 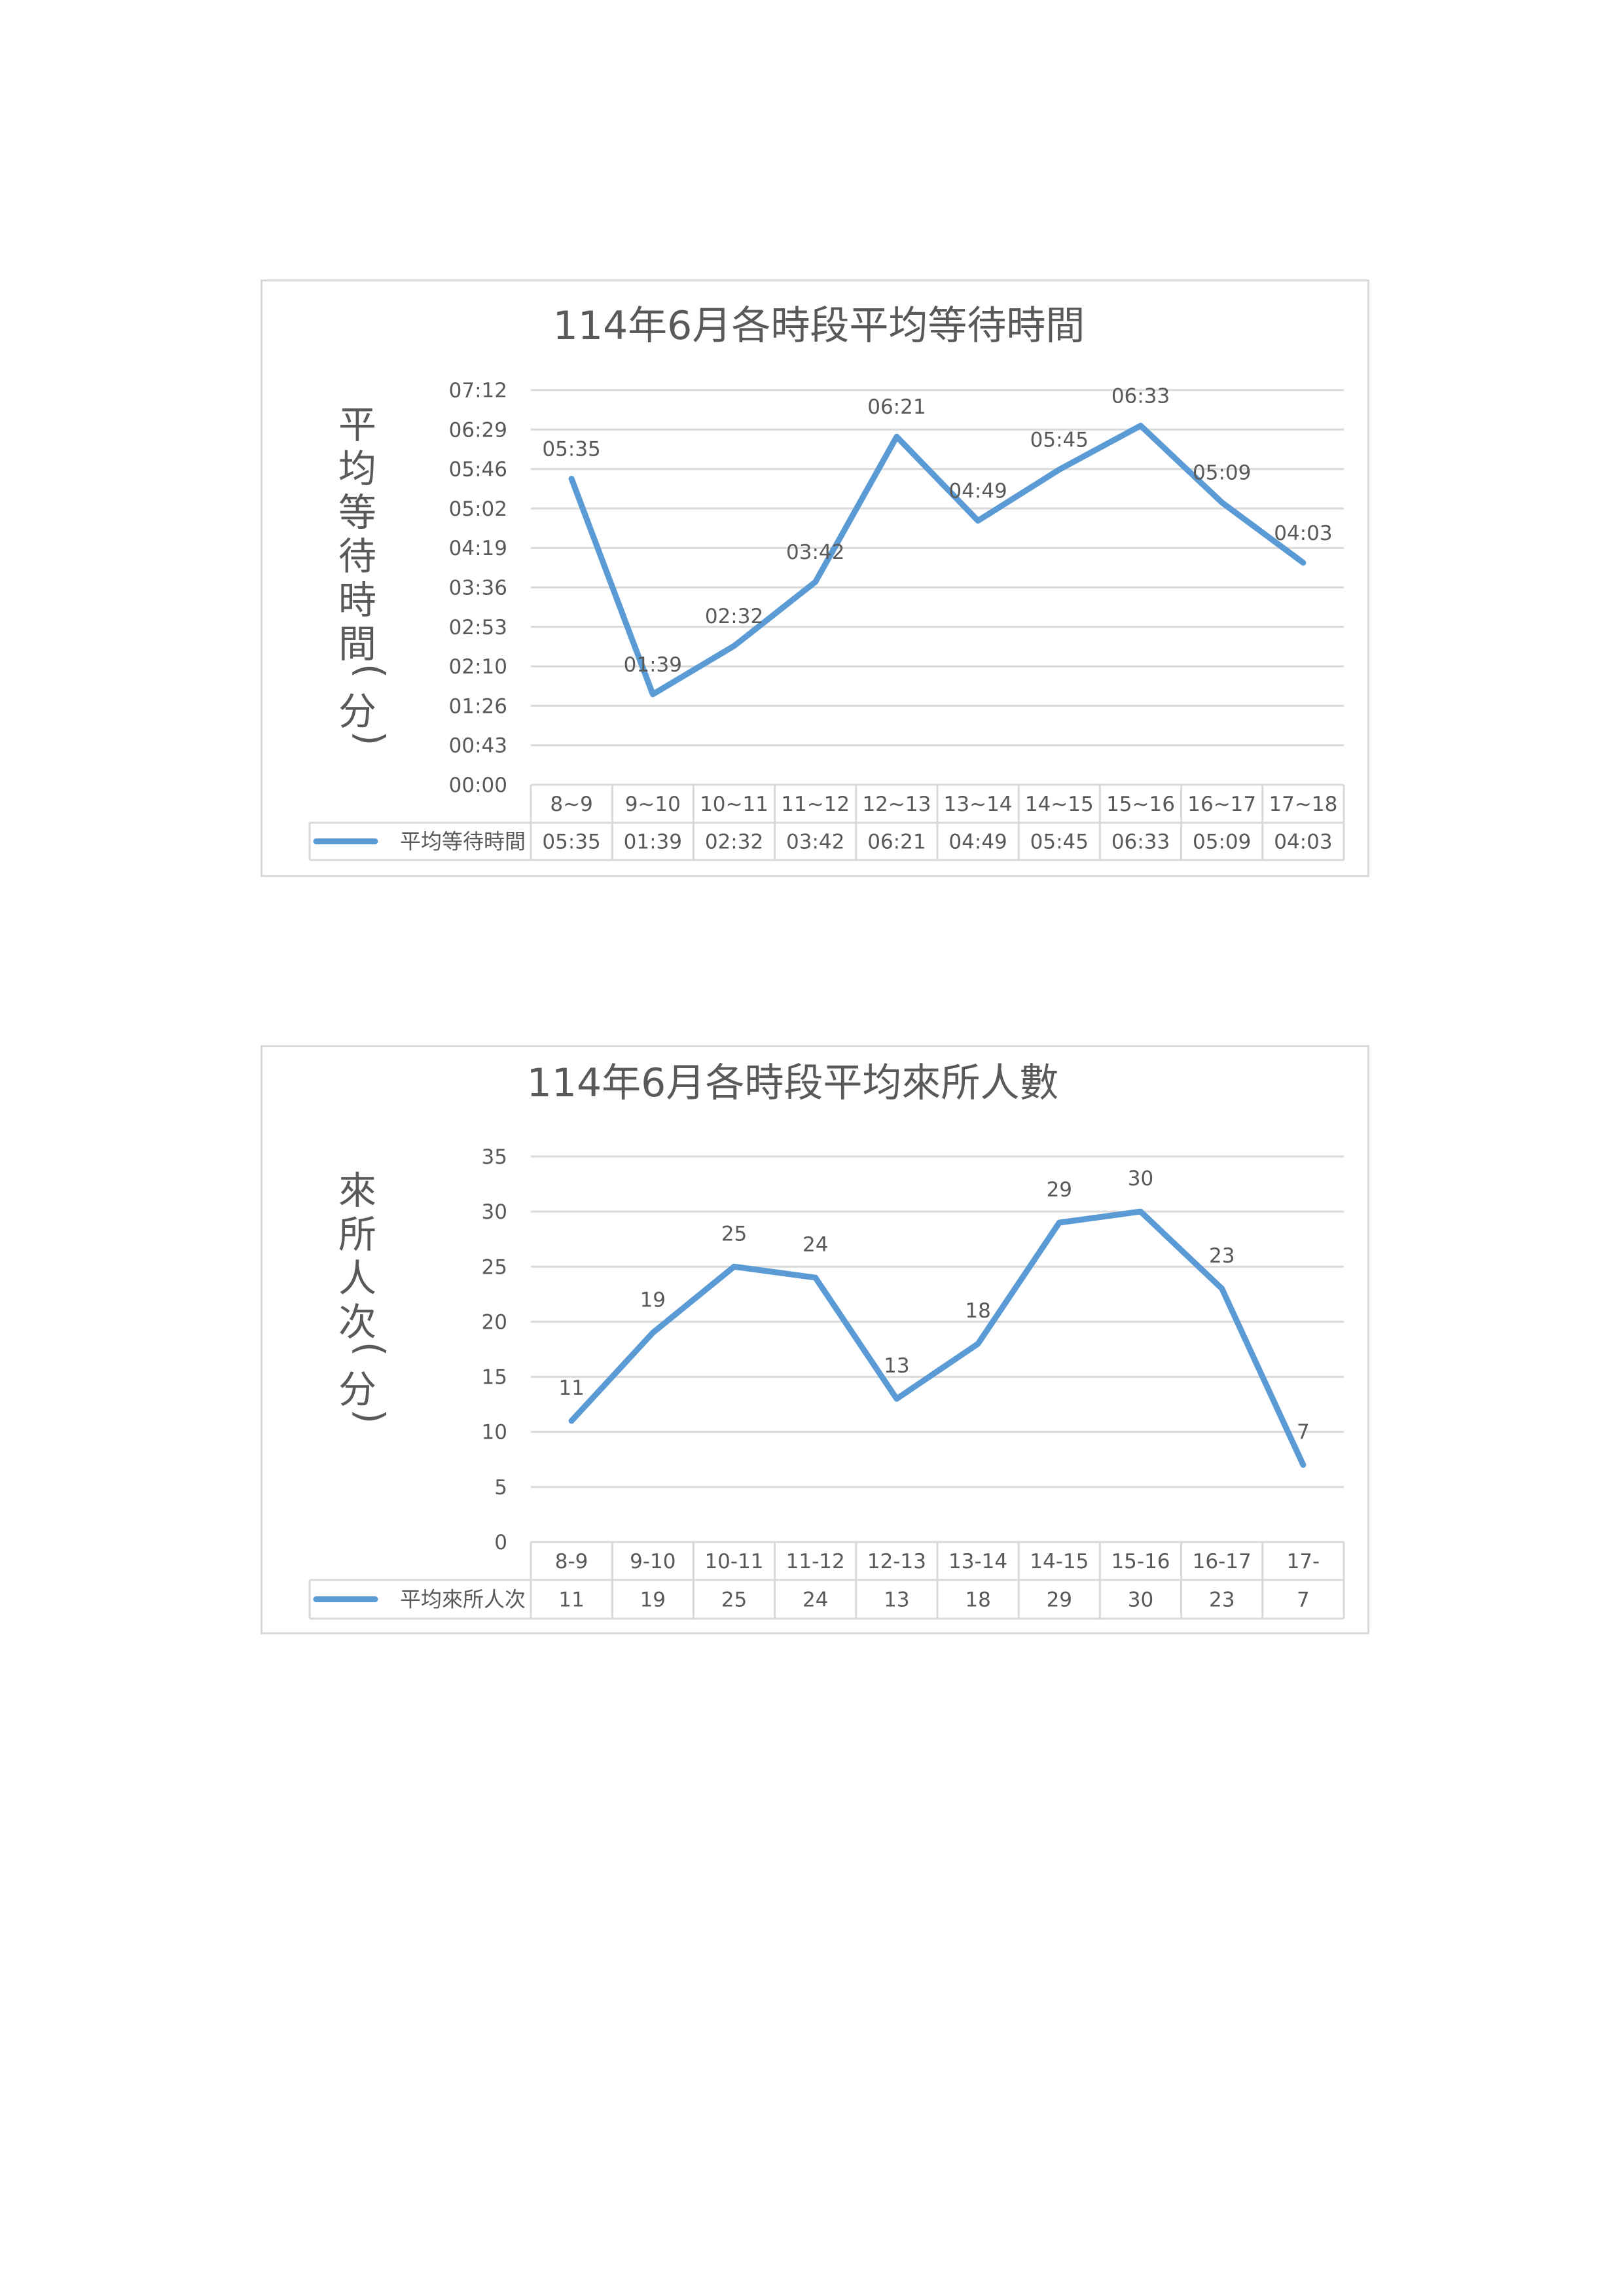 I want to click on chart1-y-tick-label: 06:29, so click(x=478, y=430).